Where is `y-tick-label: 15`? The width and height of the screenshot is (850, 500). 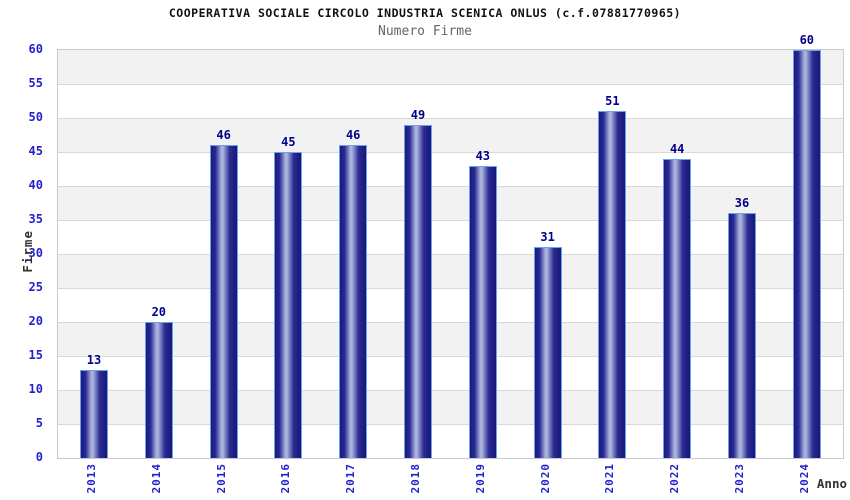 y-tick-label: 15 is located at coordinates (35, 355).